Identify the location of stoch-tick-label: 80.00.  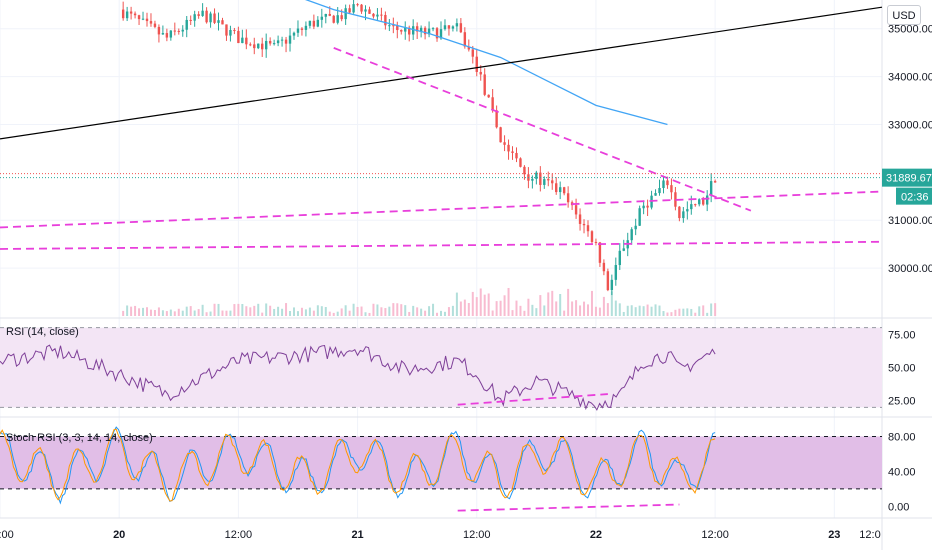
(902, 437).